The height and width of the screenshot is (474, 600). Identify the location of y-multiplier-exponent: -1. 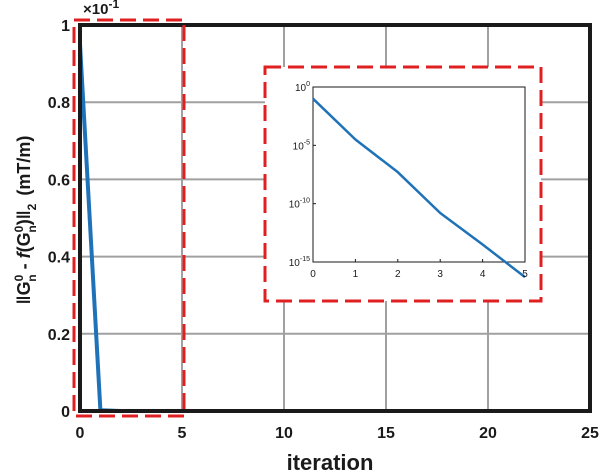
(113, 5).